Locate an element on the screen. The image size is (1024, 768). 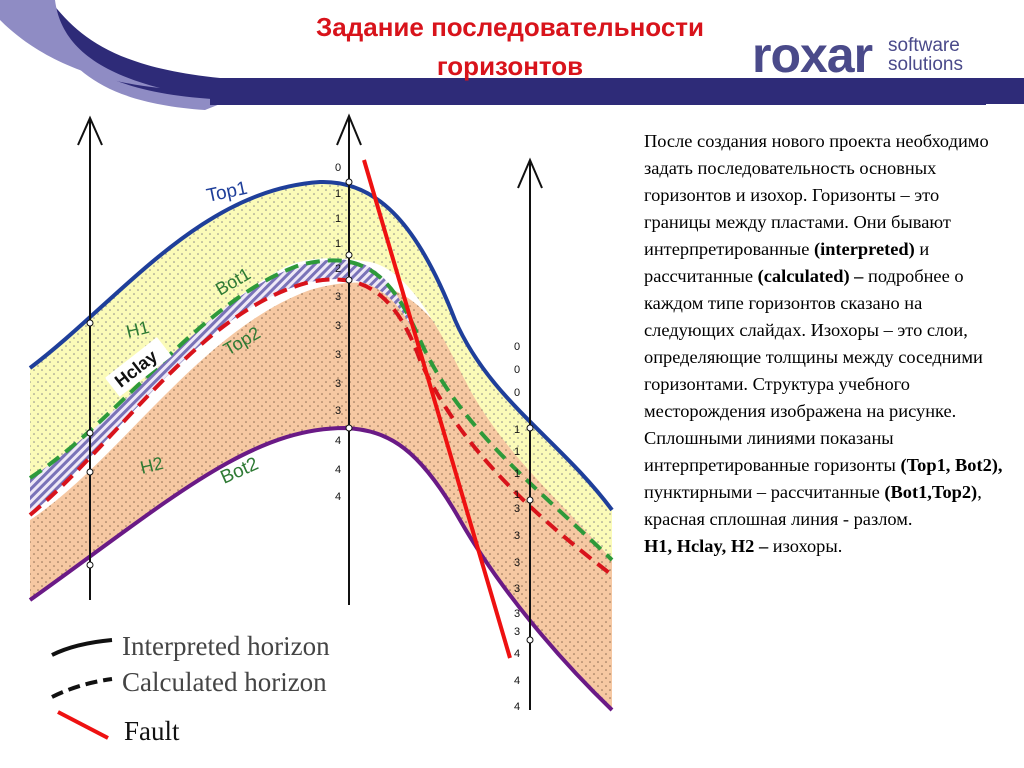
tick-label: 2 is located at coordinates (338, 269).